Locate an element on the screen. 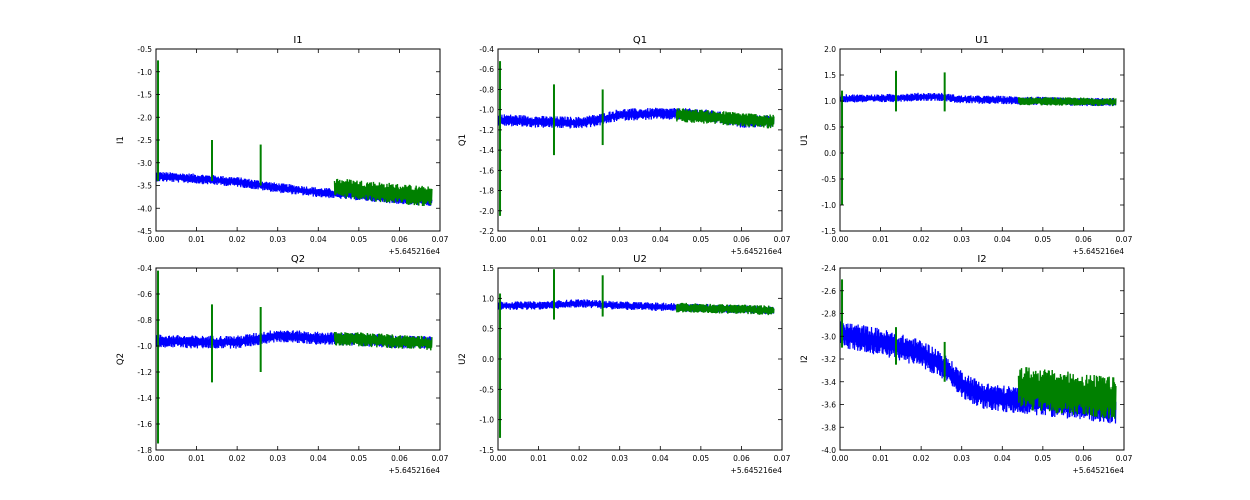 This screenshot has width=1250, height=500. subplot-title: I1 is located at coordinates (297, 40).